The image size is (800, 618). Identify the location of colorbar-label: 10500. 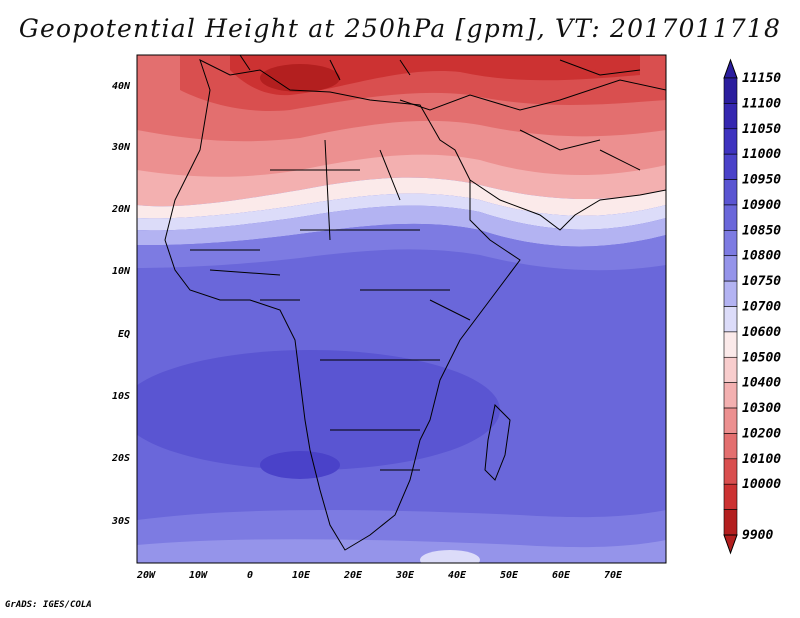
(761, 357).